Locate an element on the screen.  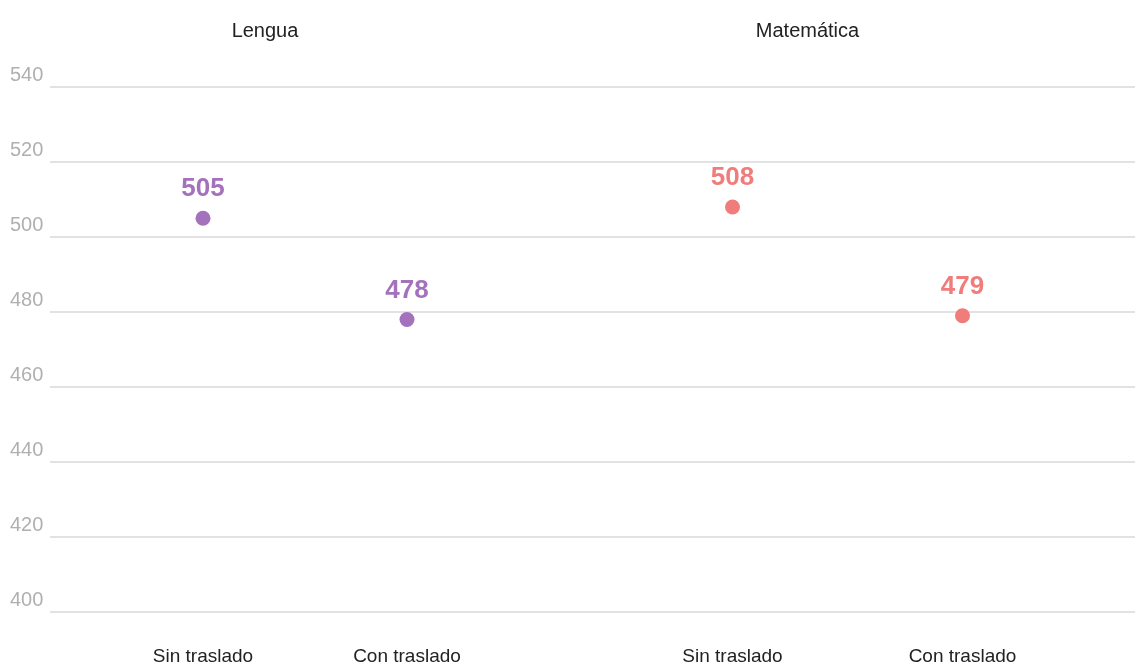
chart-title: Lengua is located at coordinates (265, 30).